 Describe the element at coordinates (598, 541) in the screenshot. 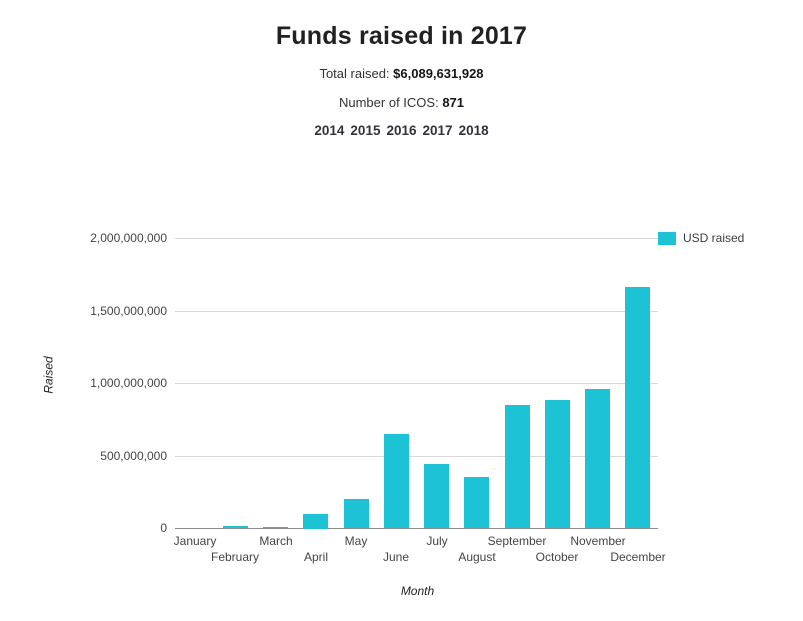

I see `x-tick-label-november: November` at that location.